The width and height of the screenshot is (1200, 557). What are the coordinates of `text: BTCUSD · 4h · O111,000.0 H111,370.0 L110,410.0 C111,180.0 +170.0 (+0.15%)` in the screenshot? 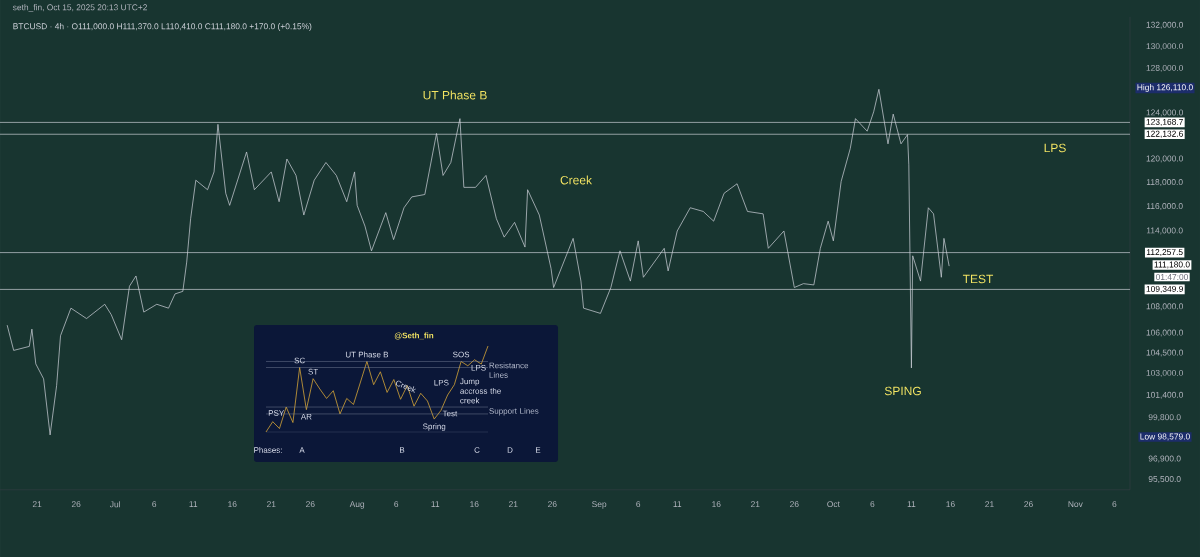 It's located at (162, 27).